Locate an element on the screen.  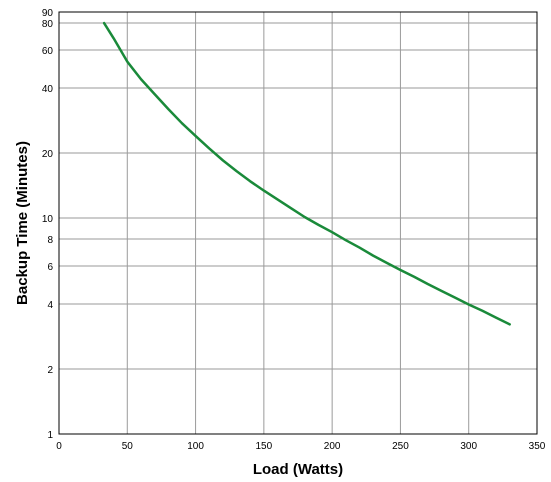
y-tick-label: 80 is located at coordinates (48, 24).